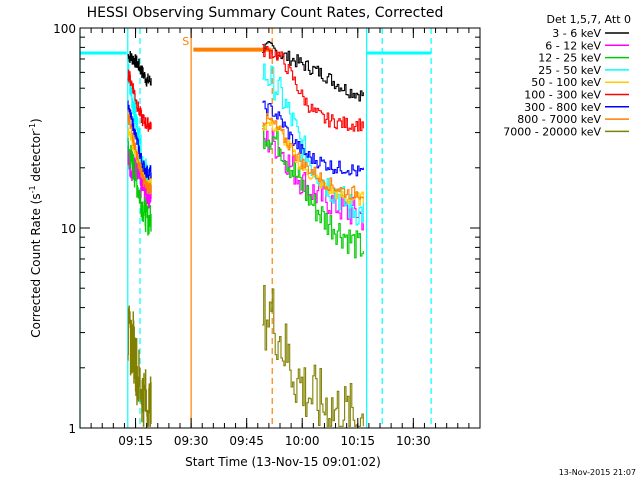 The height and width of the screenshot is (480, 640). I want to click on x-tick-label-2: 09:45, so click(246, 441).